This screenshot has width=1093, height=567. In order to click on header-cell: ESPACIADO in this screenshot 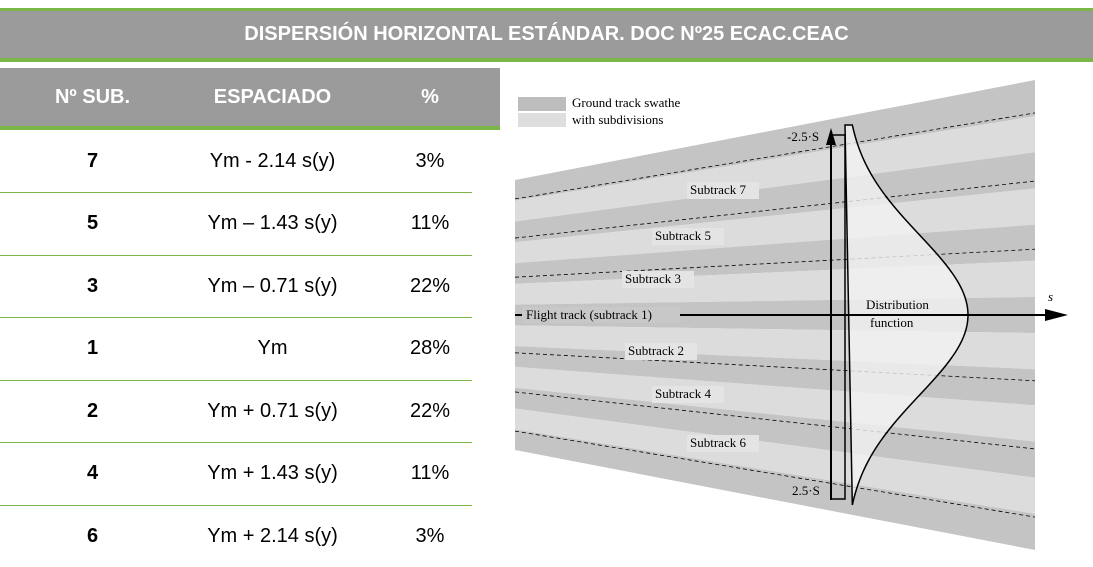, I will do `click(272, 97)`.